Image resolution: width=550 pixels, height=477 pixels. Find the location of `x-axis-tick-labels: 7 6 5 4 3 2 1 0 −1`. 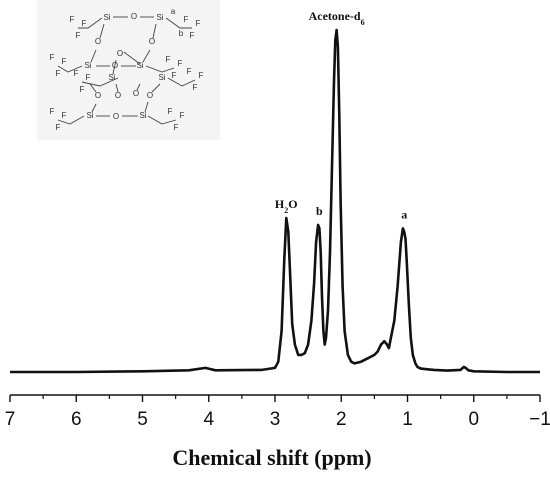

x-axis-tick-labels: 7 6 5 4 3 2 1 0 −1 is located at coordinates (277, 419).